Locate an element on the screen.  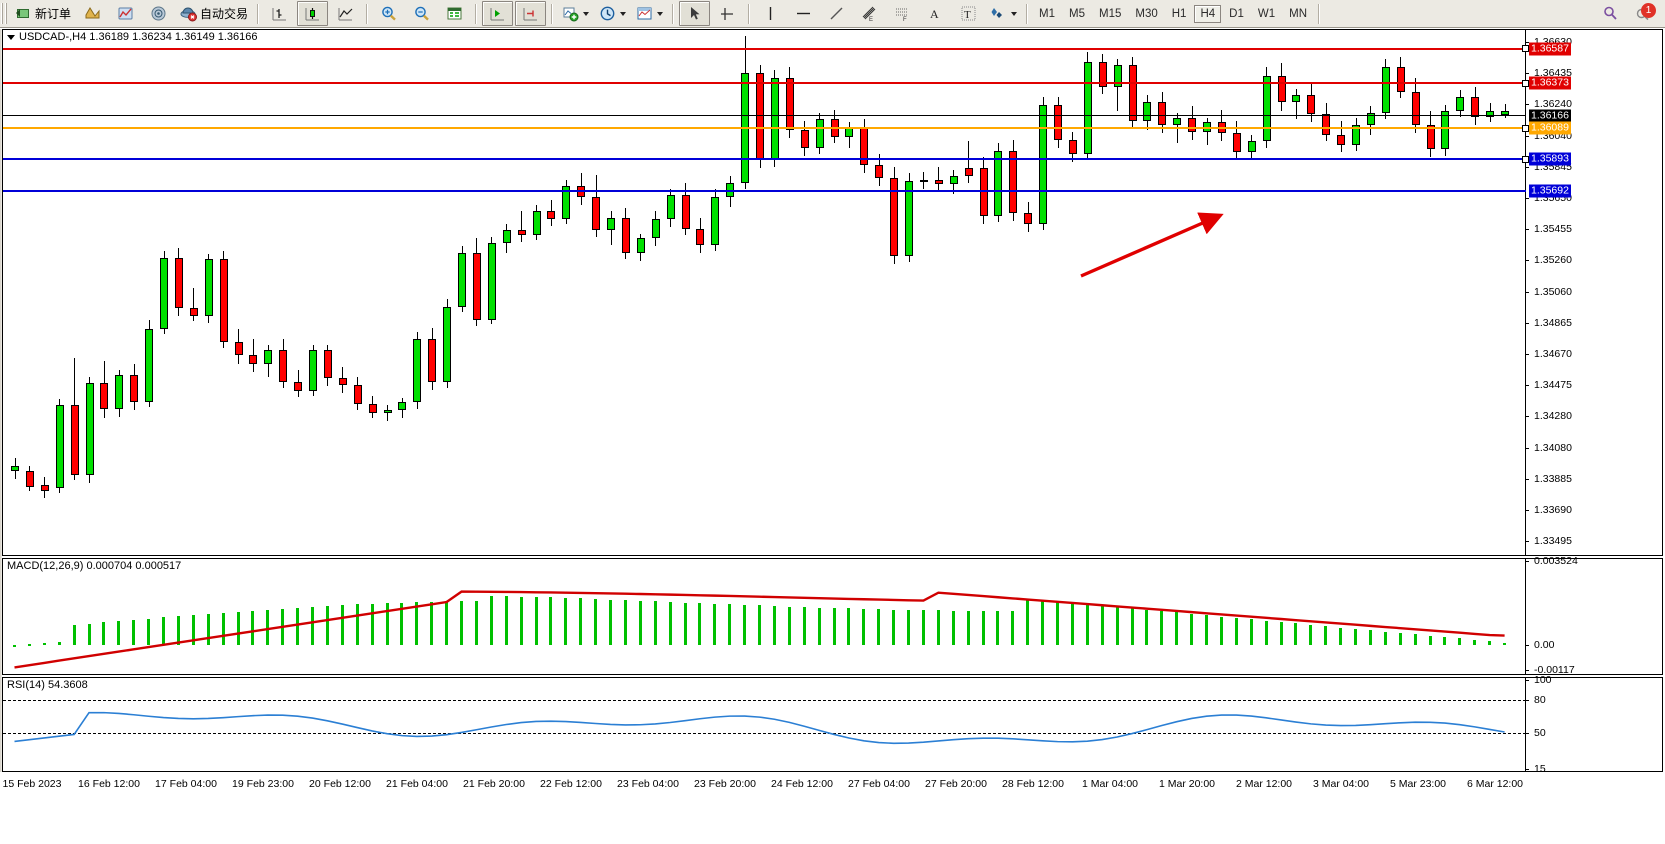
search-button is located at coordinates (1610, 13).